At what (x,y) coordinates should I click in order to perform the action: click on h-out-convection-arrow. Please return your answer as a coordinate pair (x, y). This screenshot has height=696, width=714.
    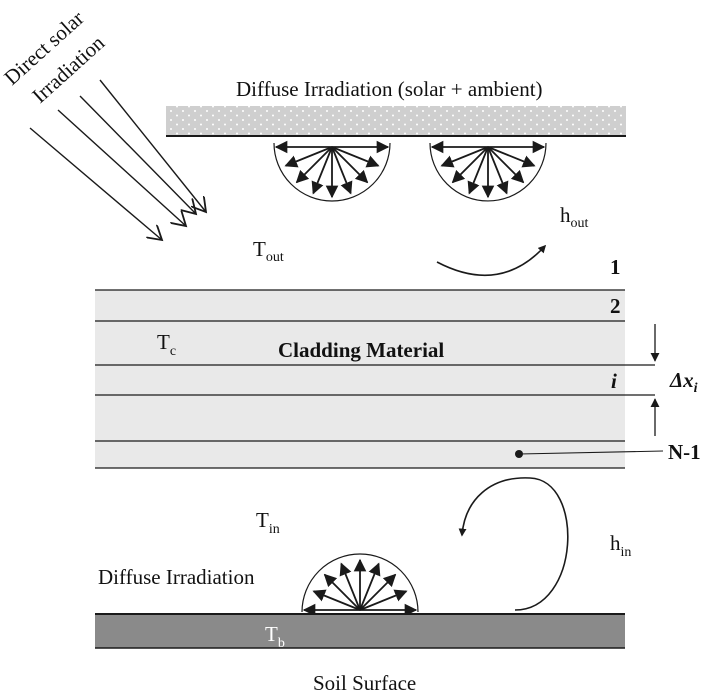
    Looking at the image, I should click on (491, 260).